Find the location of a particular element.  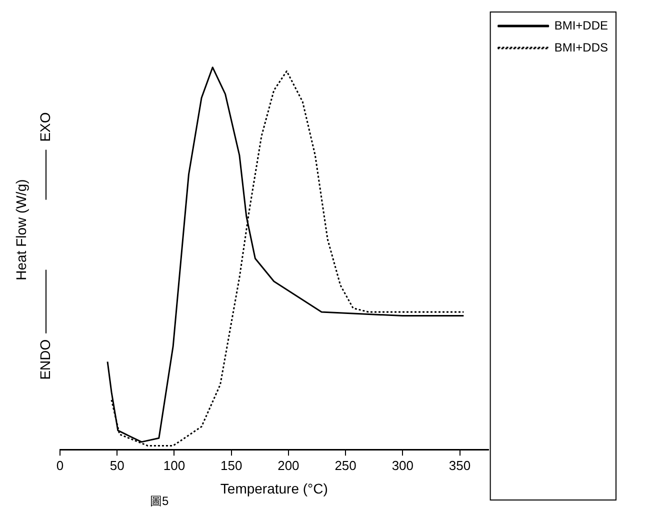

x-tick-label: 250 is located at coordinates (345, 465).